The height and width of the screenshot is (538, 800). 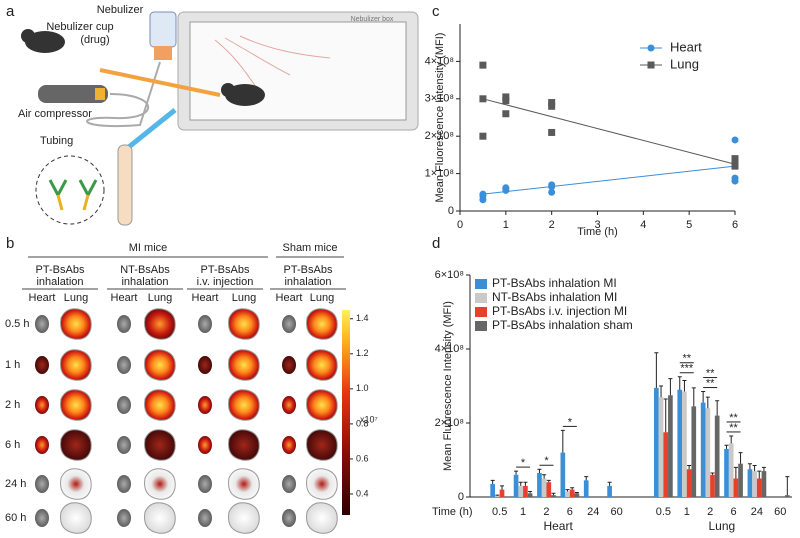 I want to click on y-tick-label: 1×10⁸, so click(x=439, y=174).